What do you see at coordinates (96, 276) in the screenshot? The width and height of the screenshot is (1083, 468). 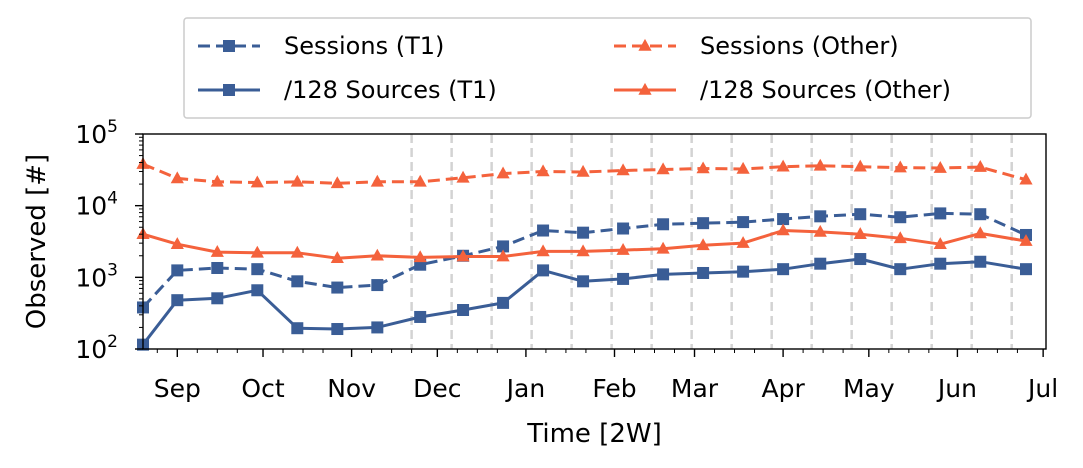 I see `y-tick-label: 103` at bounding box center [96, 276].